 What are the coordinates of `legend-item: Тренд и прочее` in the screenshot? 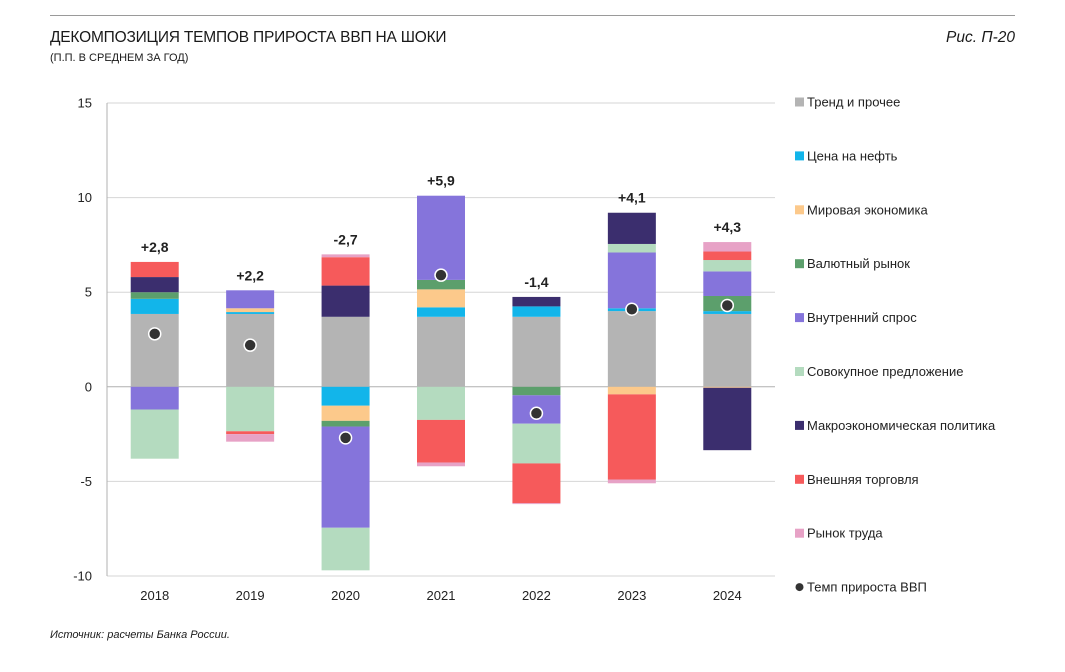 It's located at (847, 102).